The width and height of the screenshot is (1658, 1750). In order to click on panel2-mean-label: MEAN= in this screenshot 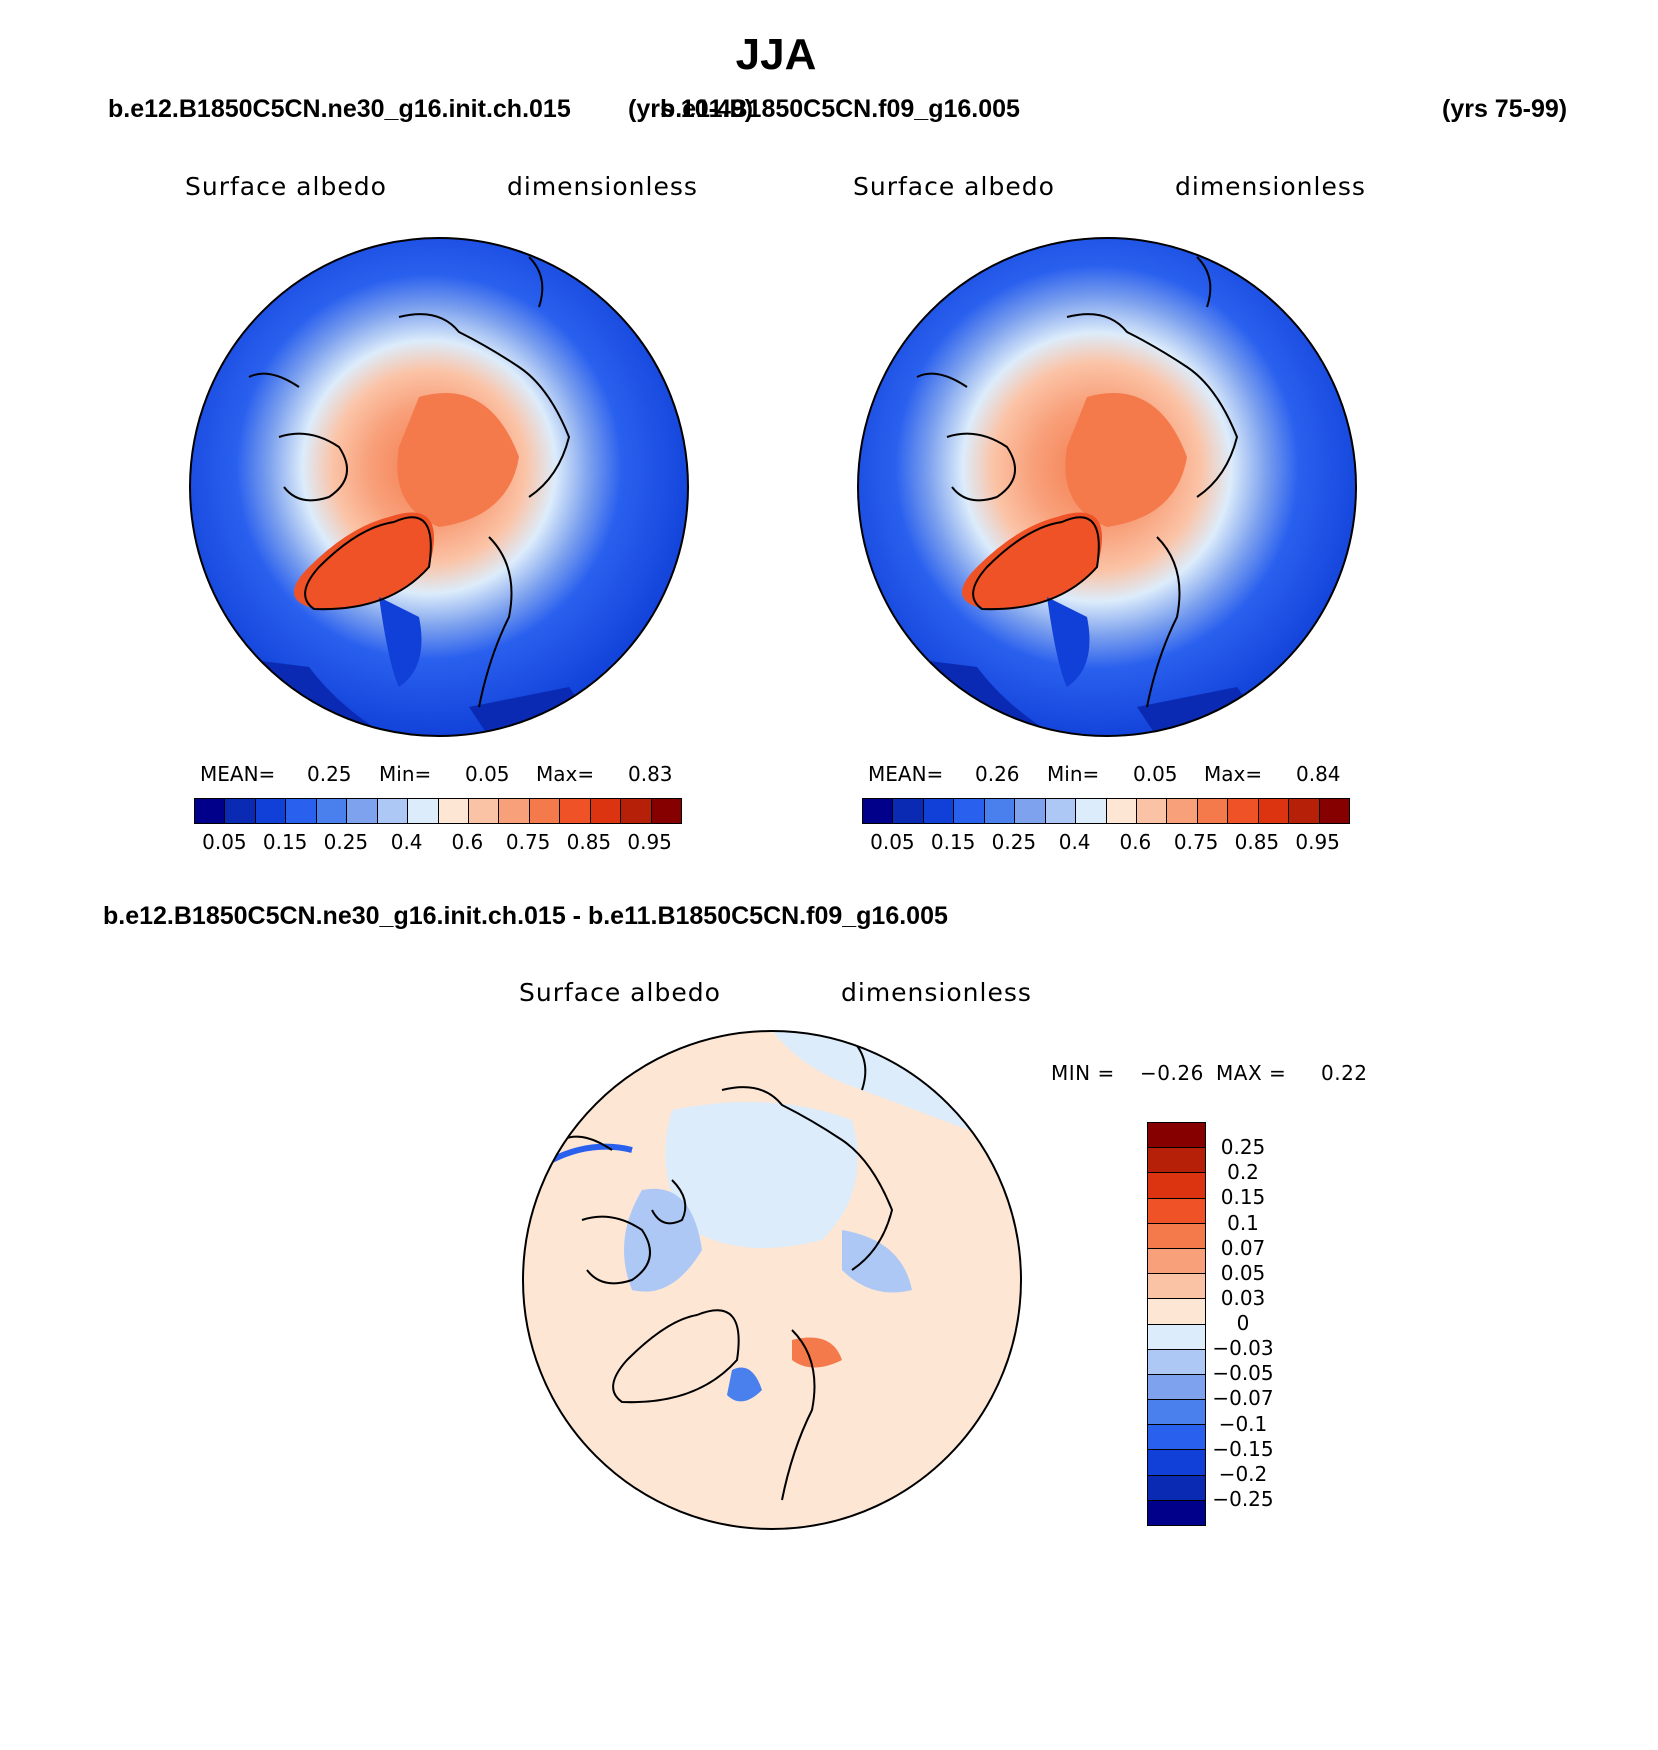, I will do `click(906, 774)`.